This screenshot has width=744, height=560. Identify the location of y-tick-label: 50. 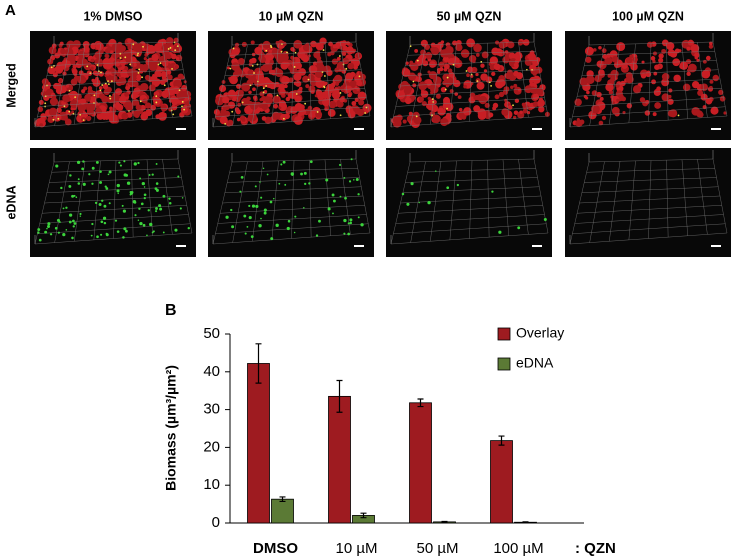
(211, 333).